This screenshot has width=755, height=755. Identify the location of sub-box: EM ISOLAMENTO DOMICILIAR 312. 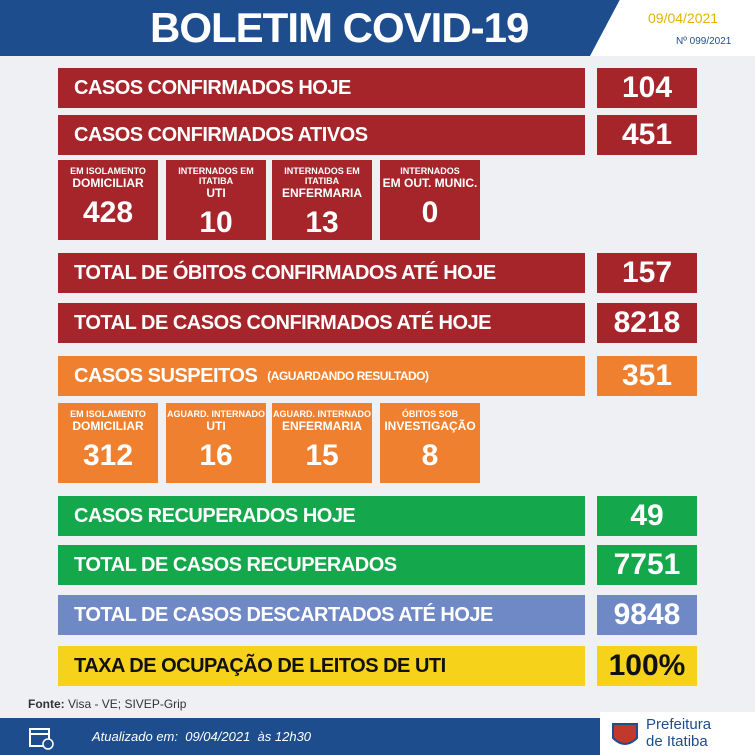
(108, 443).